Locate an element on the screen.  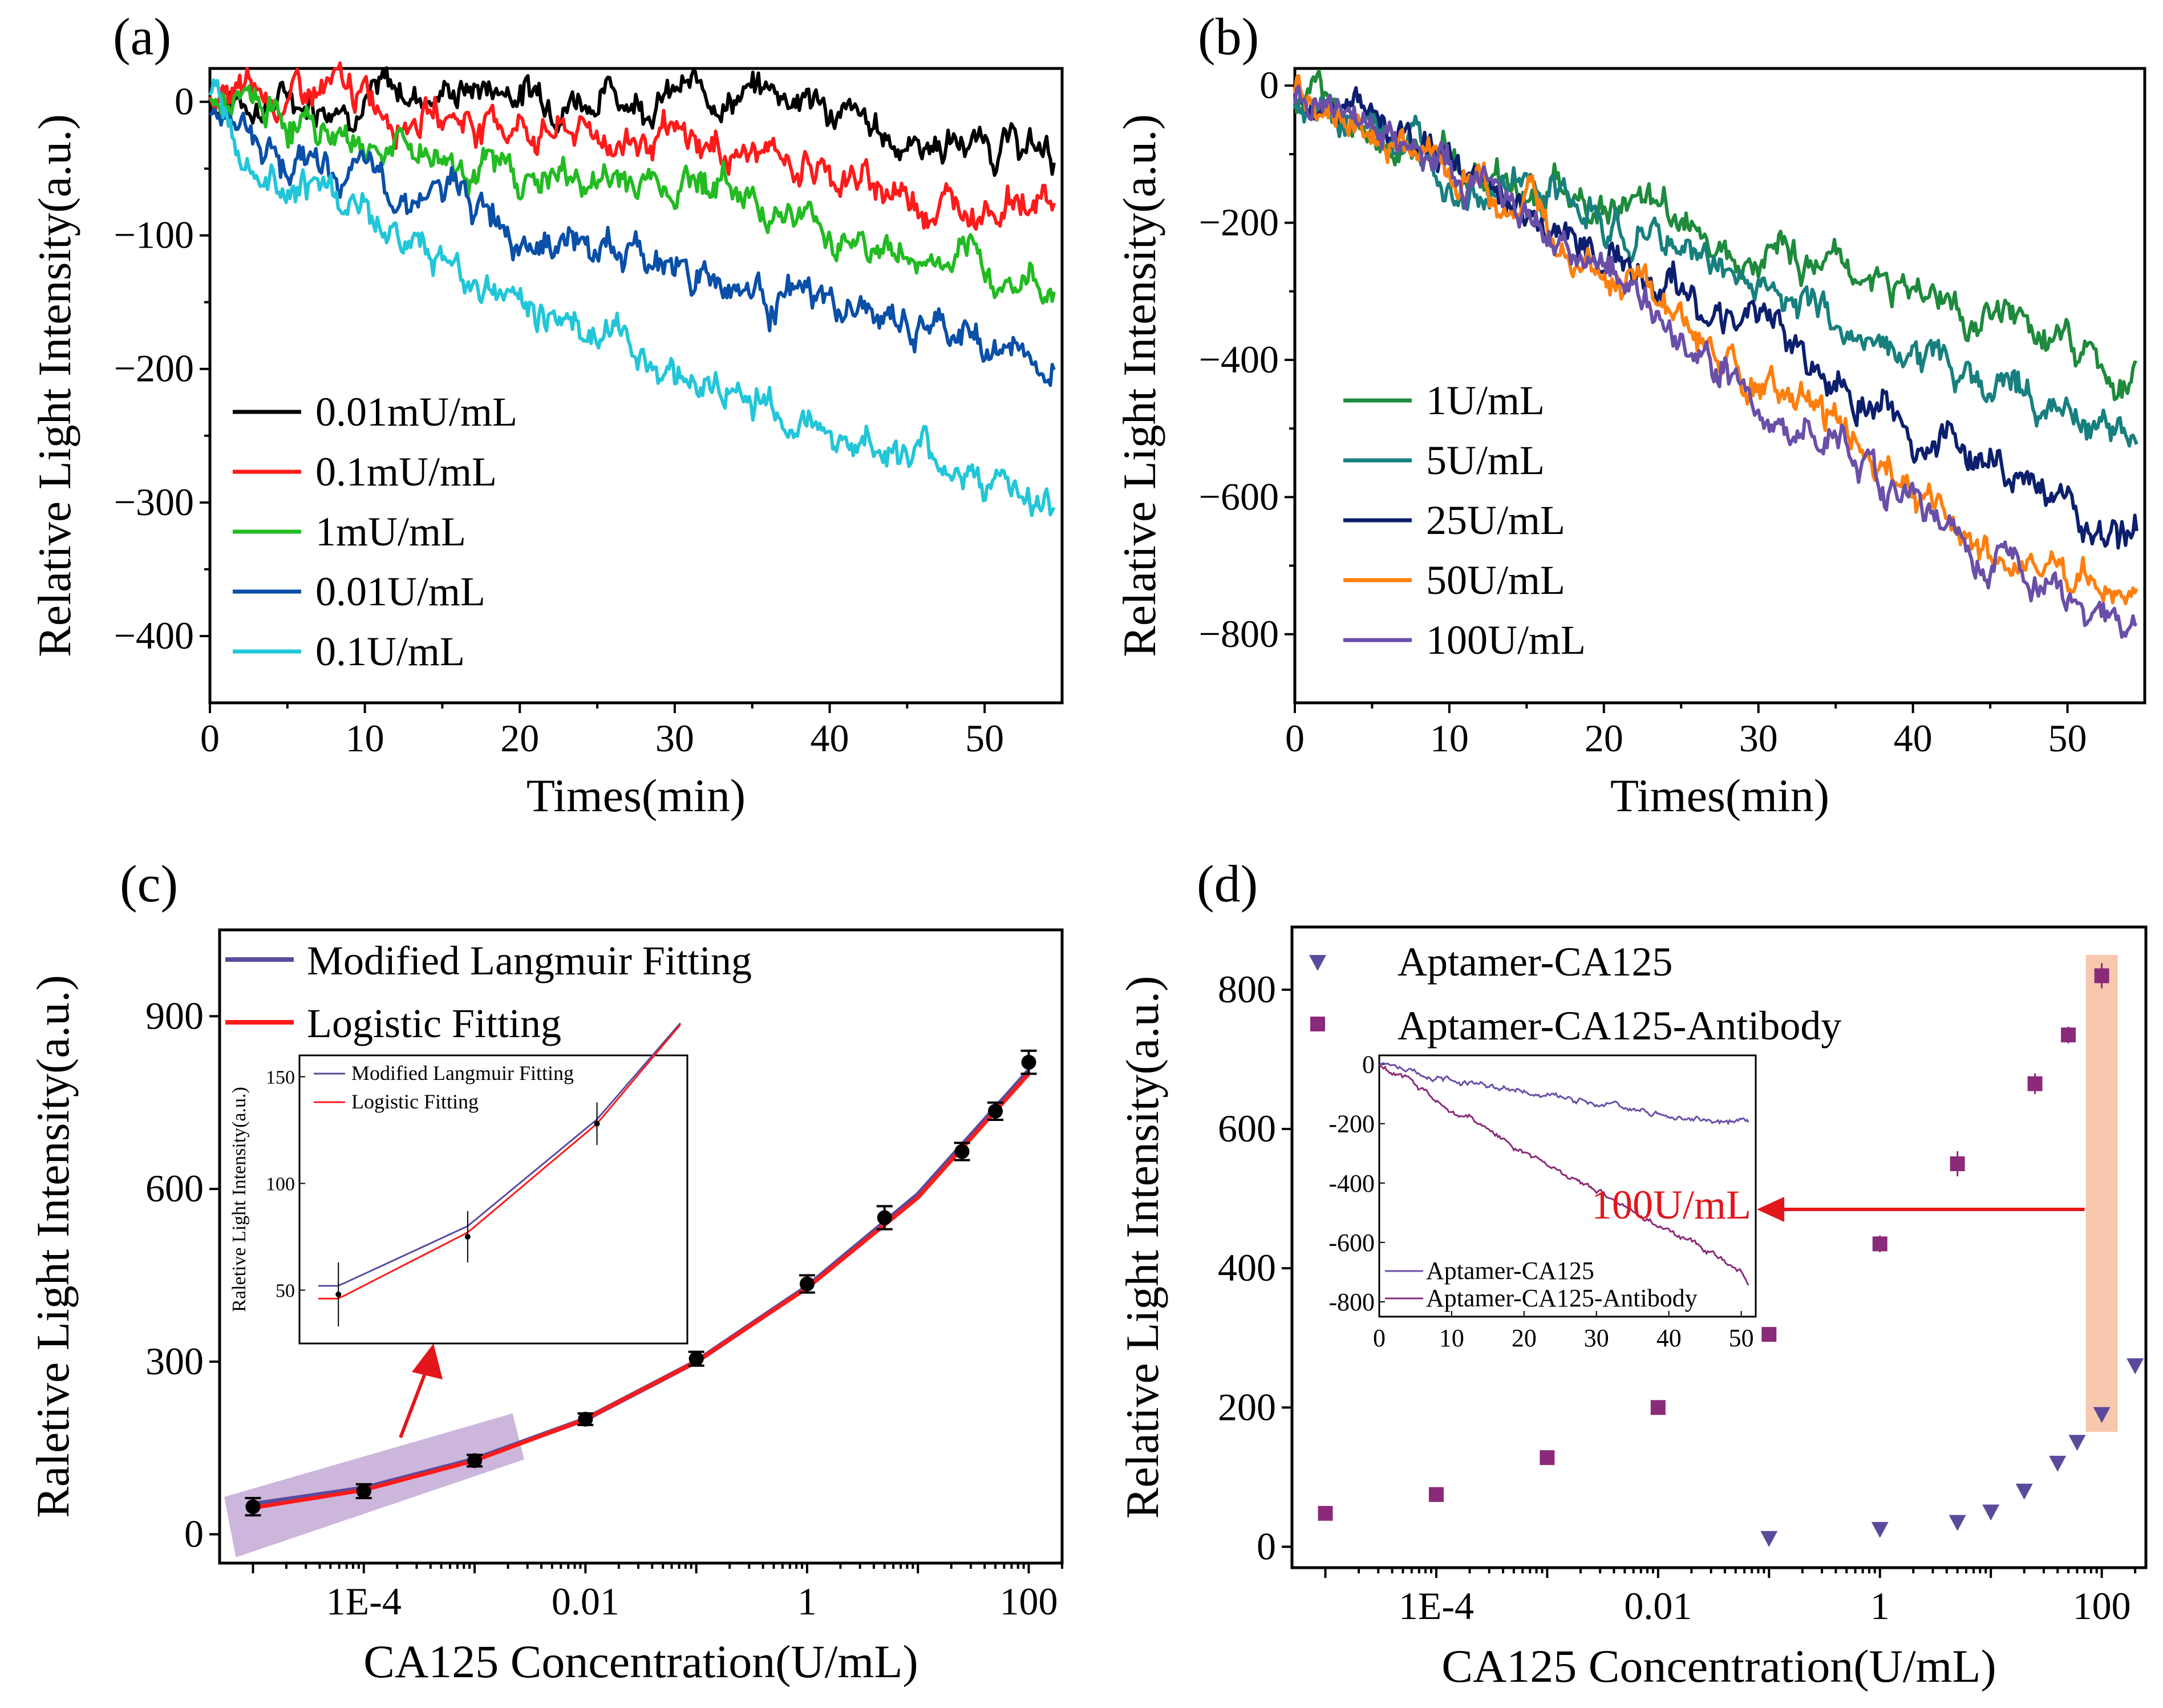
y-tick-label-_100: −100 is located at coordinates (154, 235).